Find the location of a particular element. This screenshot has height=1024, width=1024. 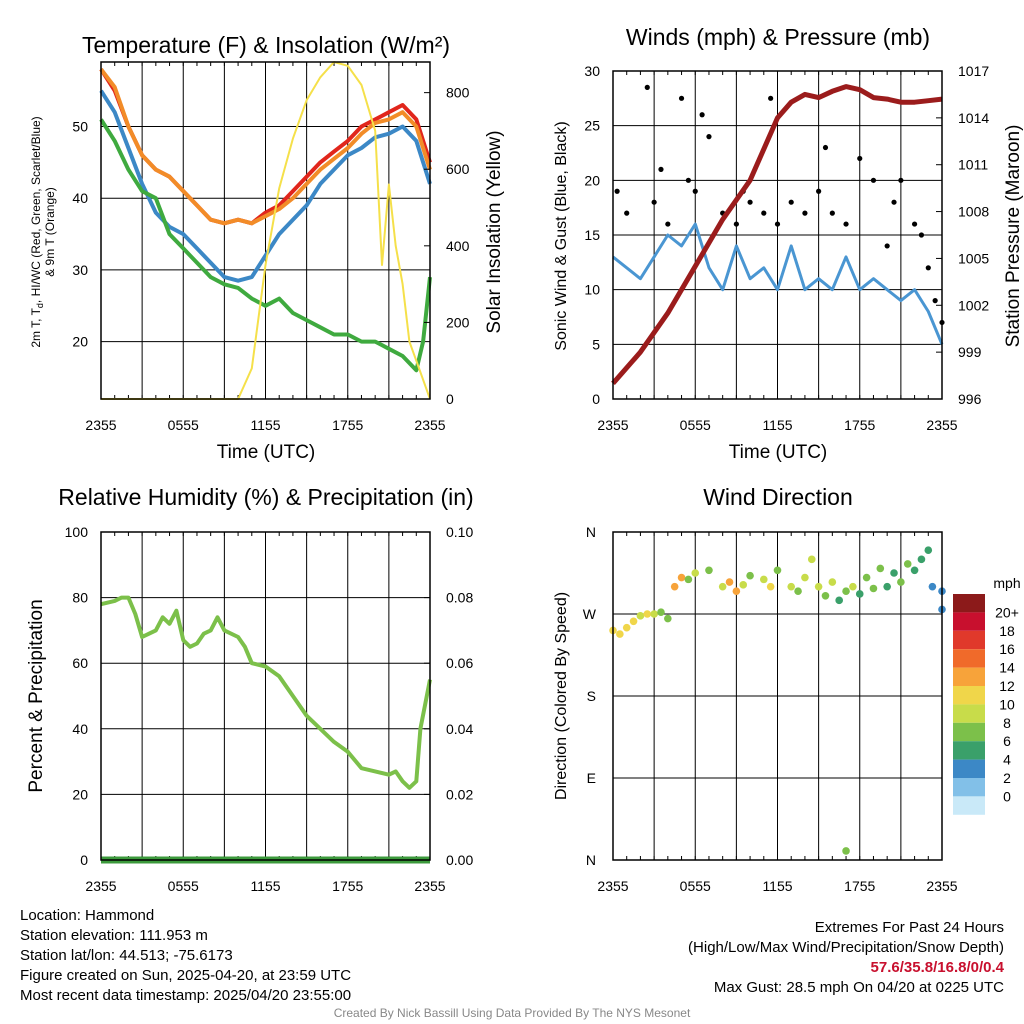

temp-ylabel-left-part1: 2m T, T is located at coordinates (36, 327).